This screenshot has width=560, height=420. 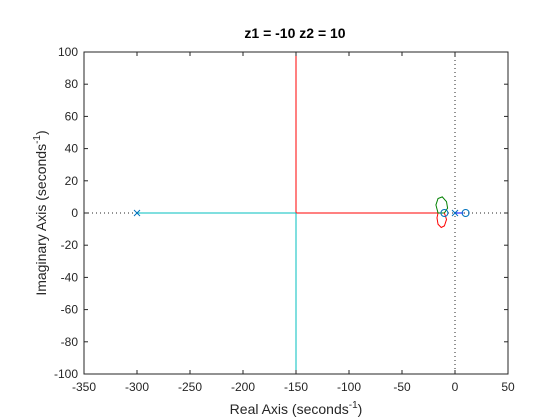 I want to click on x-tick-label: -300, so click(x=137, y=387).